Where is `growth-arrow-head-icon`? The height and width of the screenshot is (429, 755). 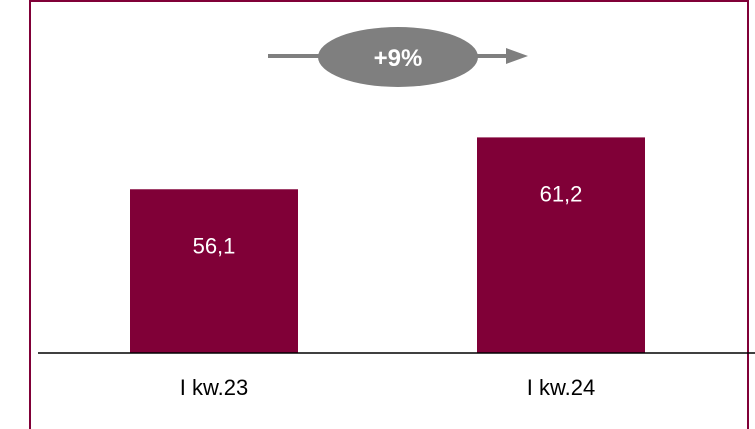
growth-arrow-head-icon is located at coordinates (517, 56).